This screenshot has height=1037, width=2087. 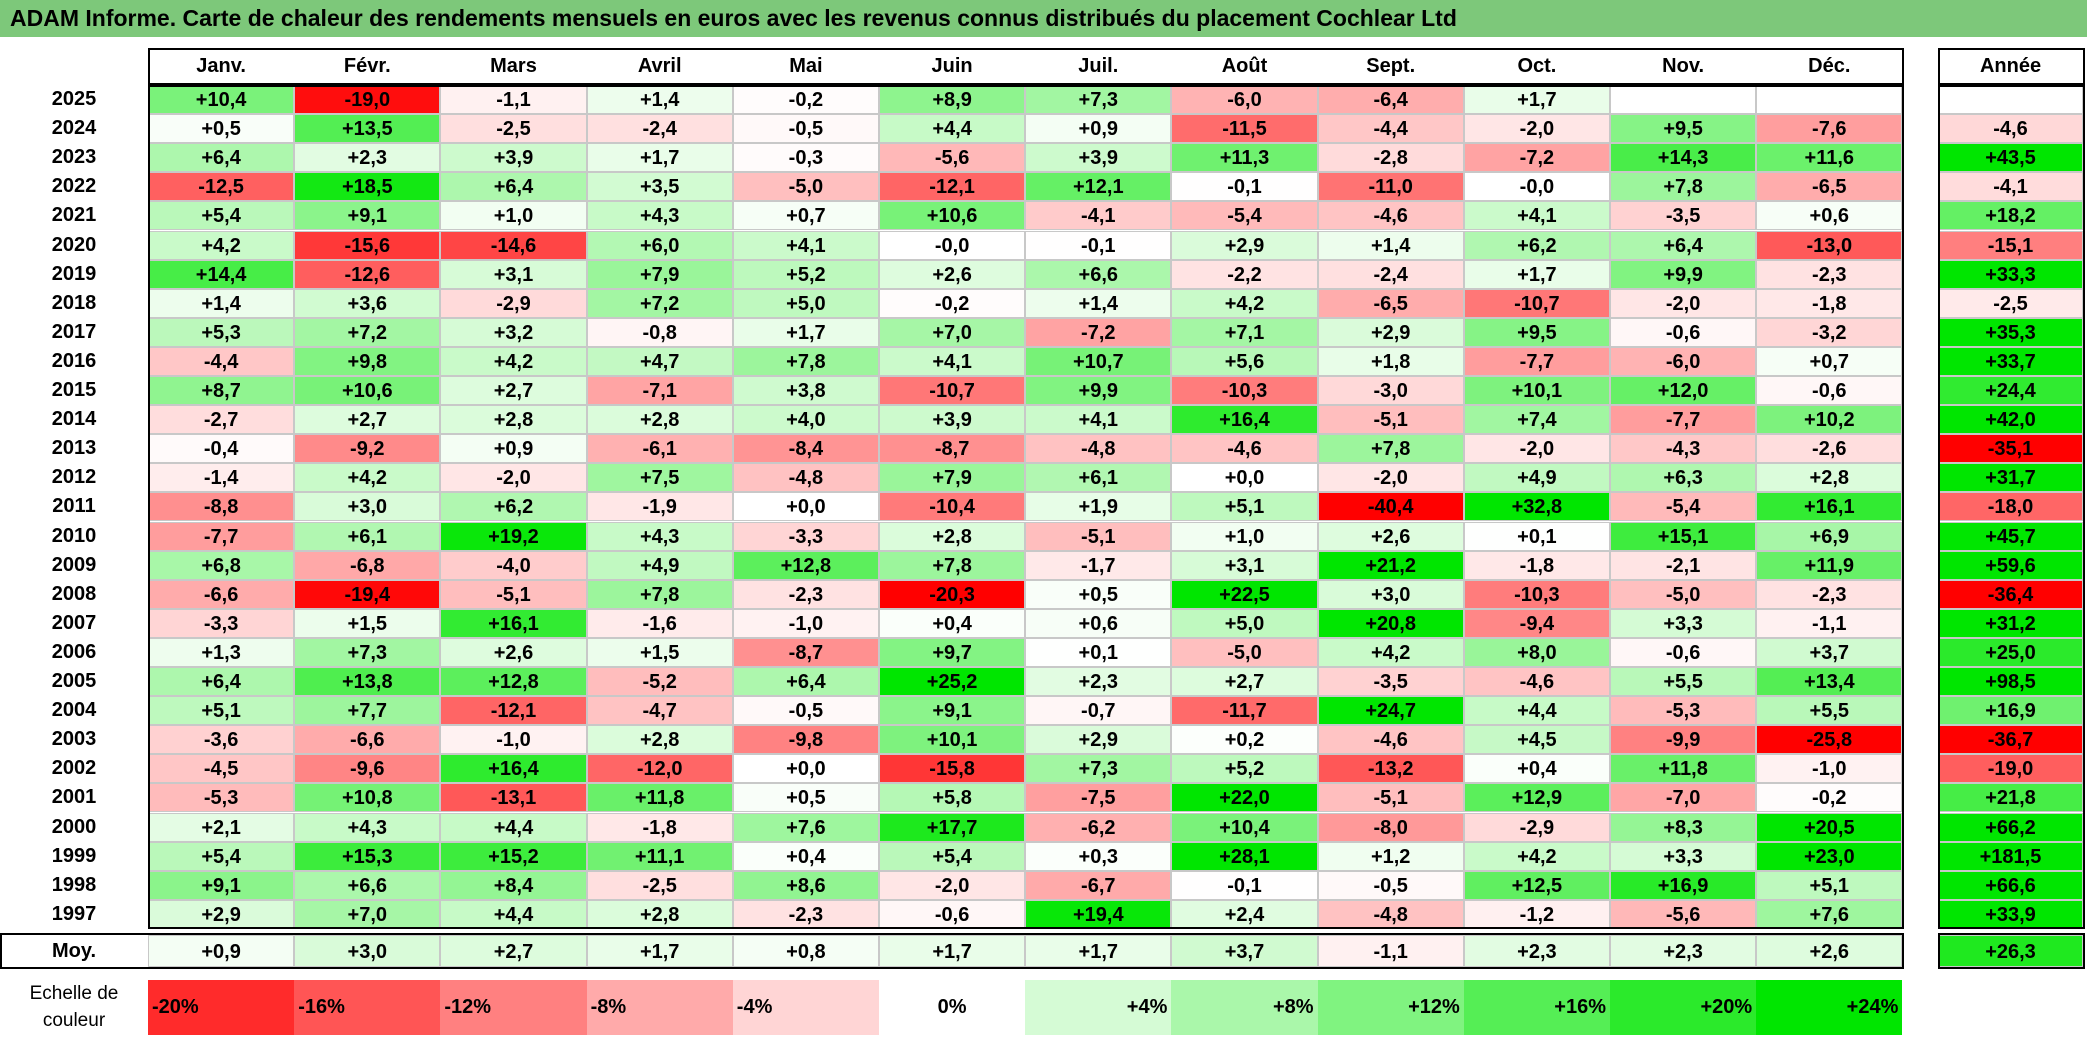 I want to click on heatmap-cell: -4,4, so click(x=221, y=361).